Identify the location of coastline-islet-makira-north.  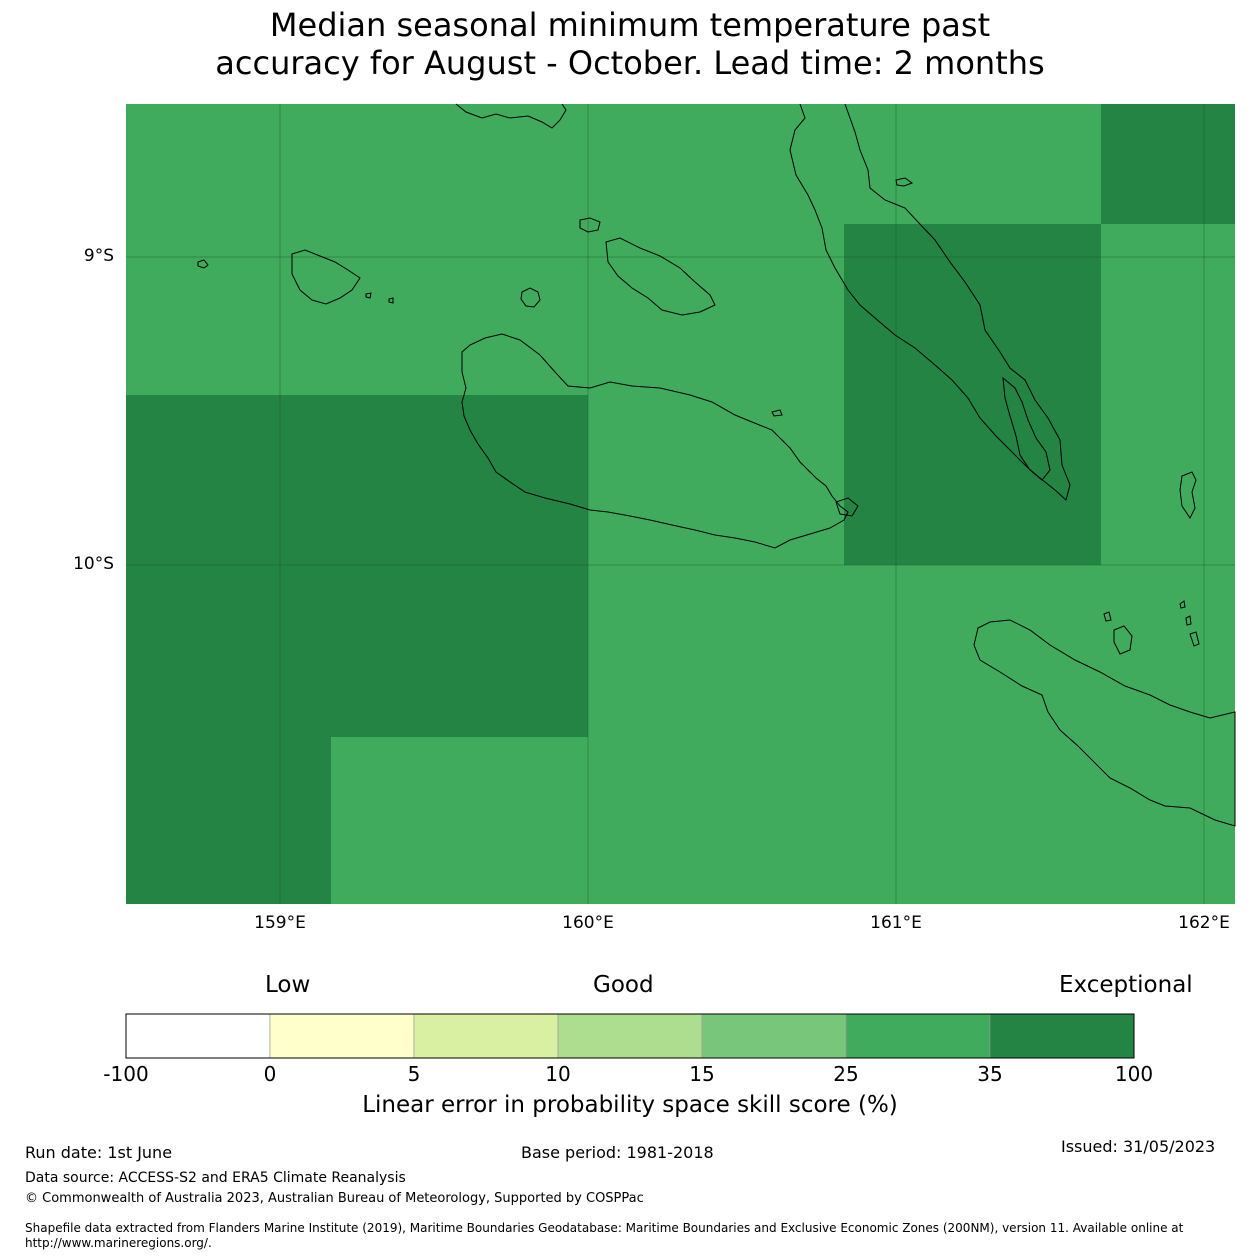
(1123, 640).